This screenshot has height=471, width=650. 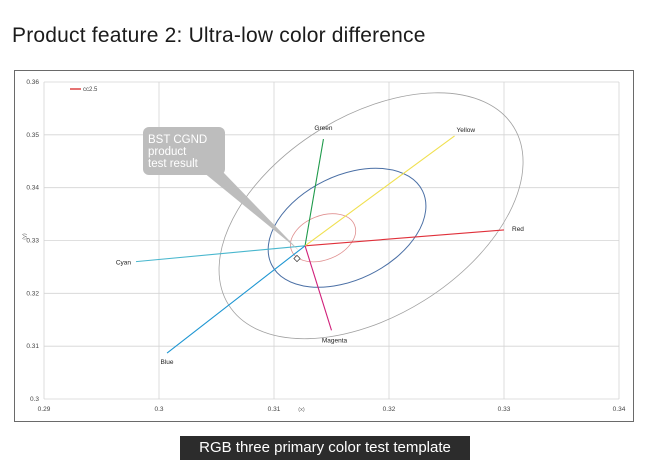 What do you see at coordinates (379, 191) in the screenshot?
I see `yellow-ray` at bounding box center [379, 191].